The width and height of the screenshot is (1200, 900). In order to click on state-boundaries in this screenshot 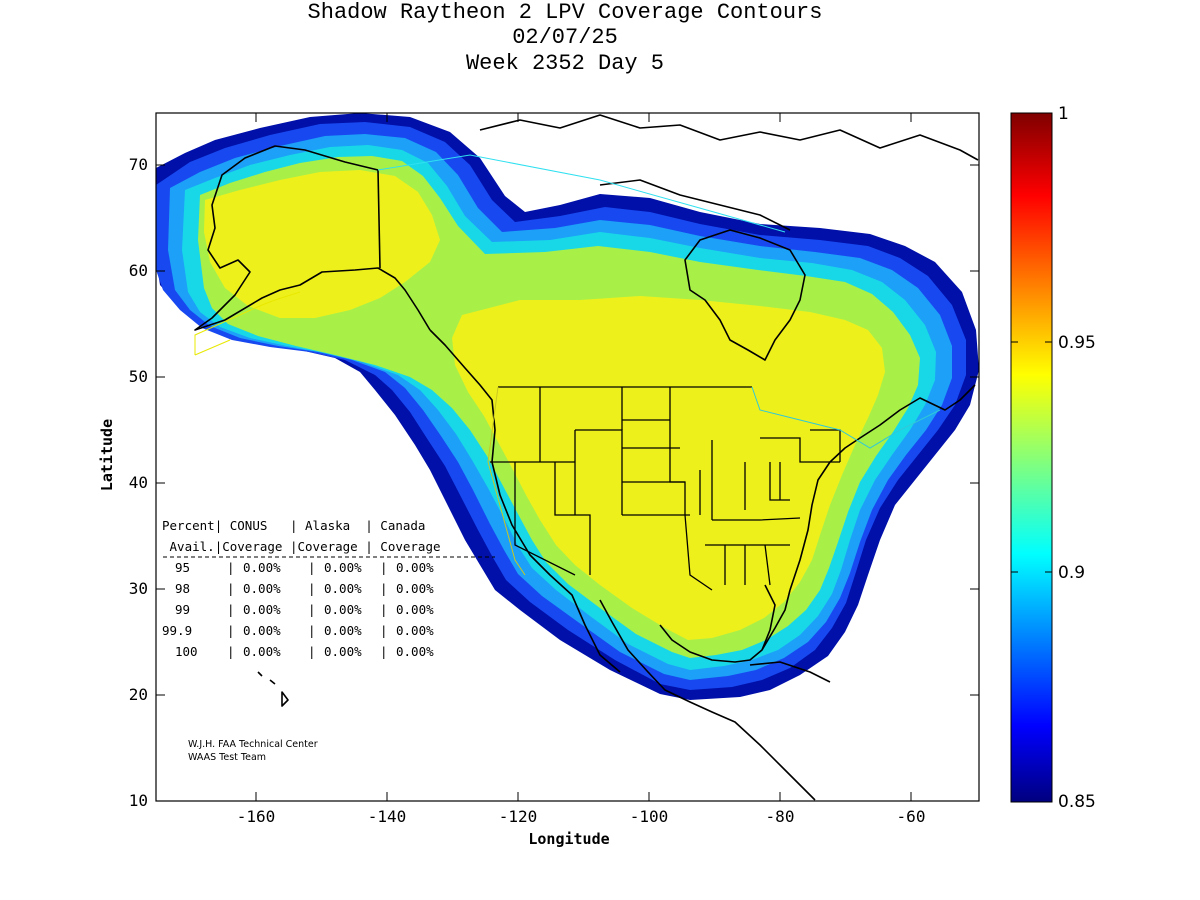, I will do `click(665, 488)`.